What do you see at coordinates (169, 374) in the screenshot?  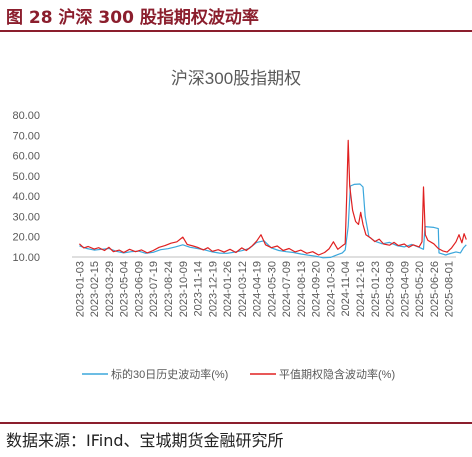 I see `legend-label-hv: 标的30日历史波动率(%)` at bounding box center [169, 374].